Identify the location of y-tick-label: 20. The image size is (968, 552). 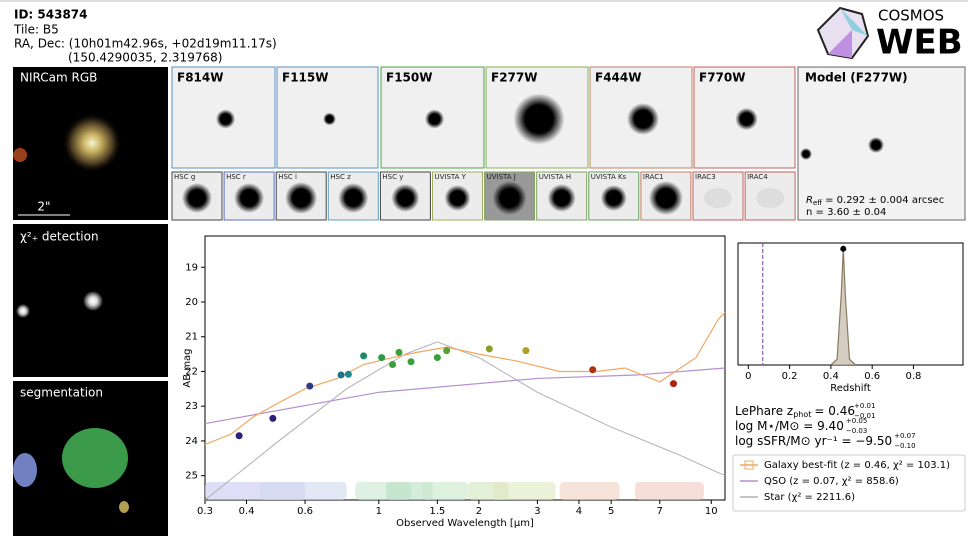
(191, 302).